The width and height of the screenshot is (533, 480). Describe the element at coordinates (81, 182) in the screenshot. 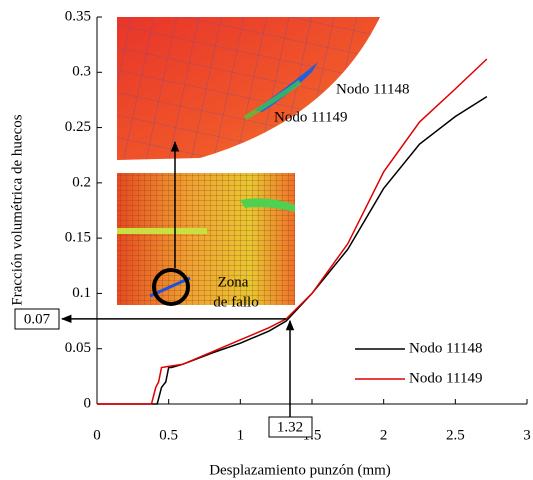

I see `y-tick-label: 0.2` at that location.